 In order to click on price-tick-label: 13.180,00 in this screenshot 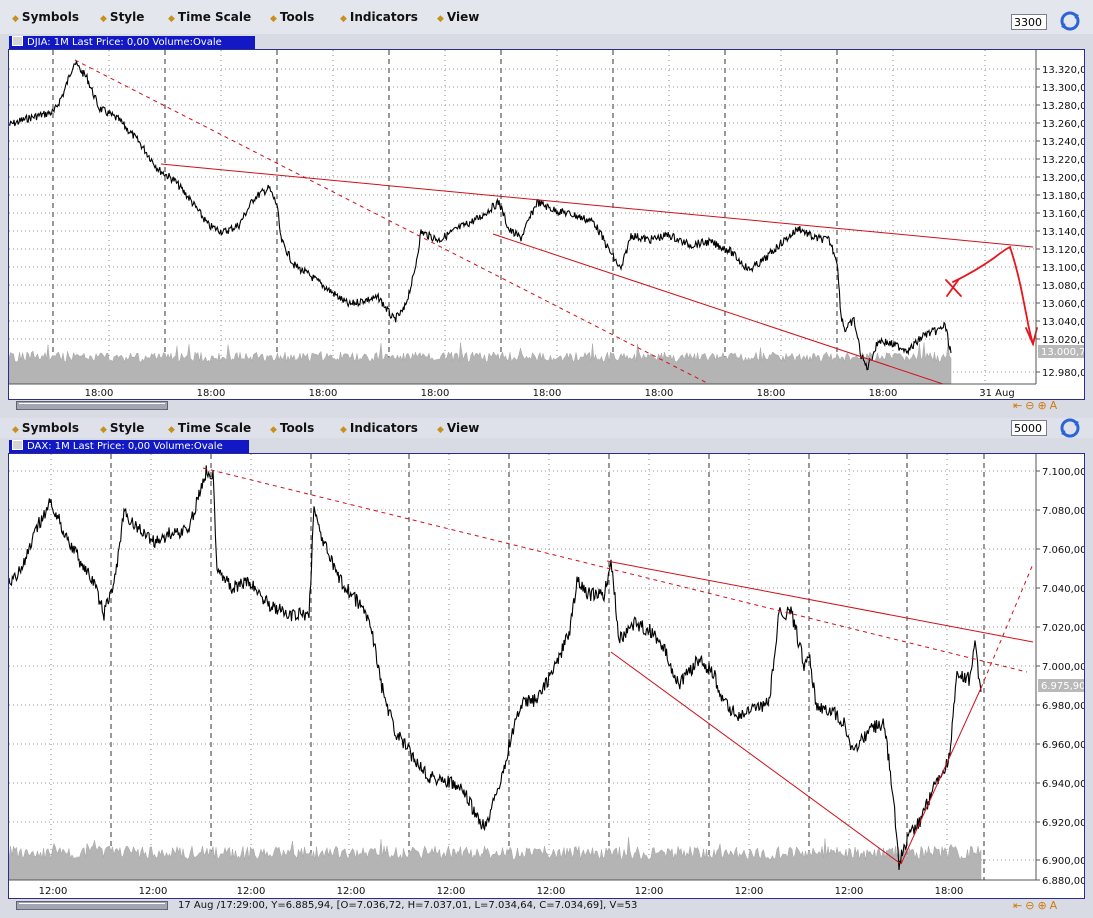, I will do `click(1063, 196)`.